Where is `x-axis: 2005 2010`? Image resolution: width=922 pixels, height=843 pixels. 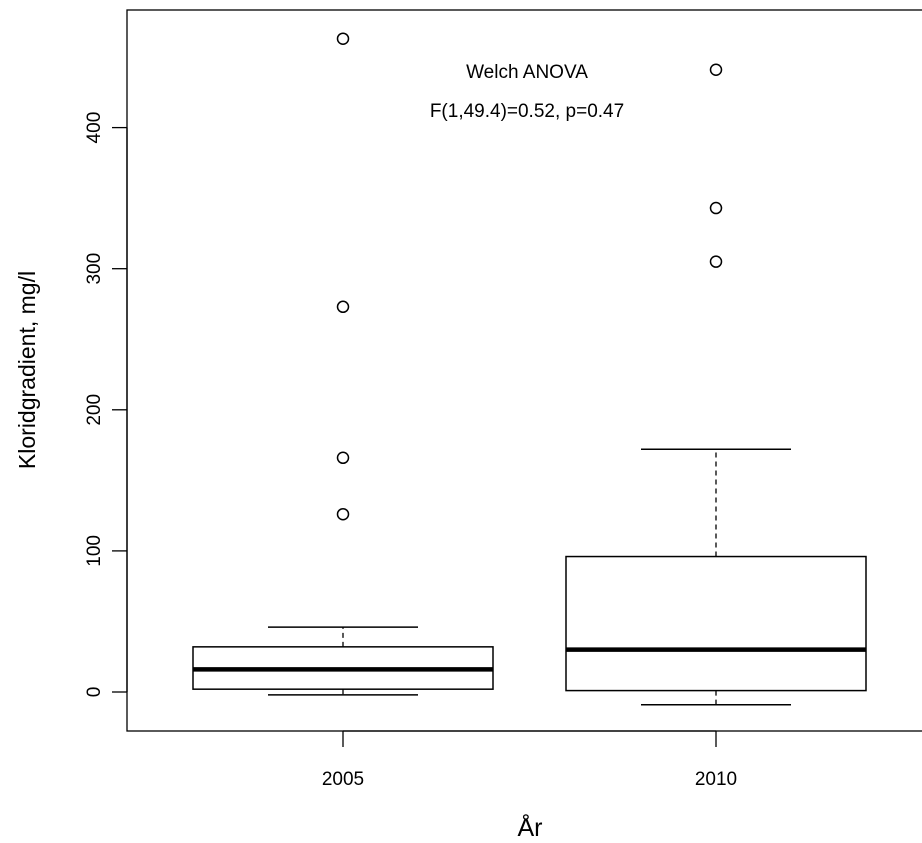
x-axis: 2005 2010 is located at coordinates (529, 760).